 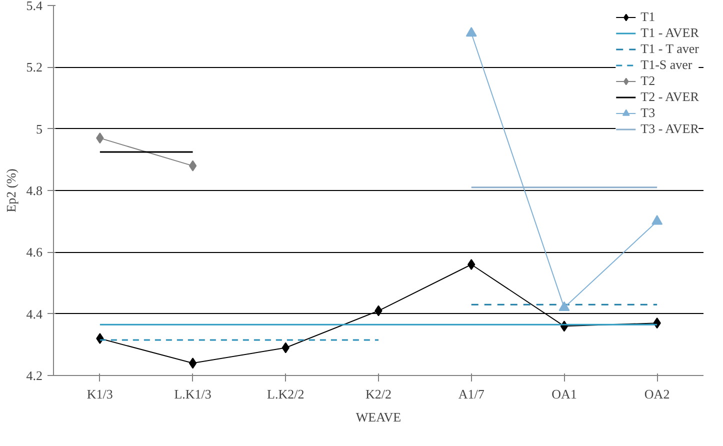 What do you see at coordinates (285, 394) in the screenshot?
I see `x-tick-label: L.K2/2` at bounding box center [285, 394].